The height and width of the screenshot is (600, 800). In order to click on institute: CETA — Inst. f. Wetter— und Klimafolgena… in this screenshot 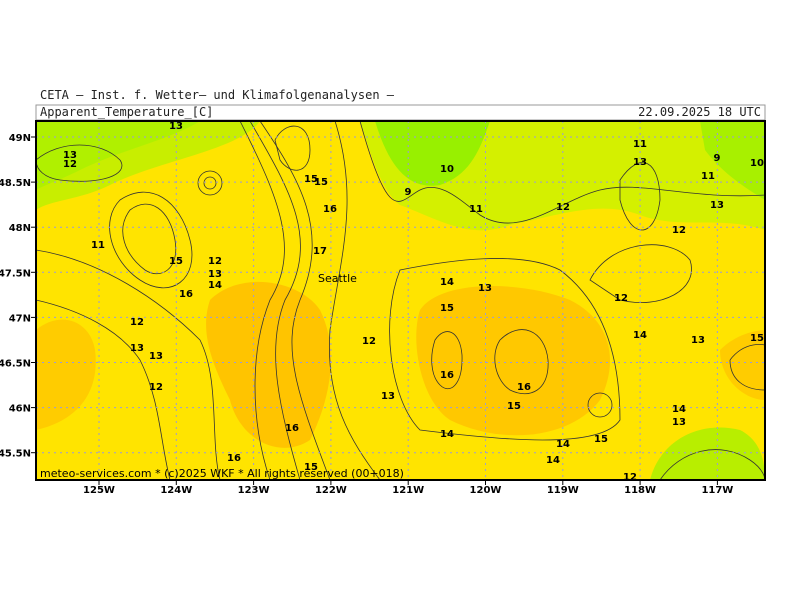, I will do `click(217, 95)`.